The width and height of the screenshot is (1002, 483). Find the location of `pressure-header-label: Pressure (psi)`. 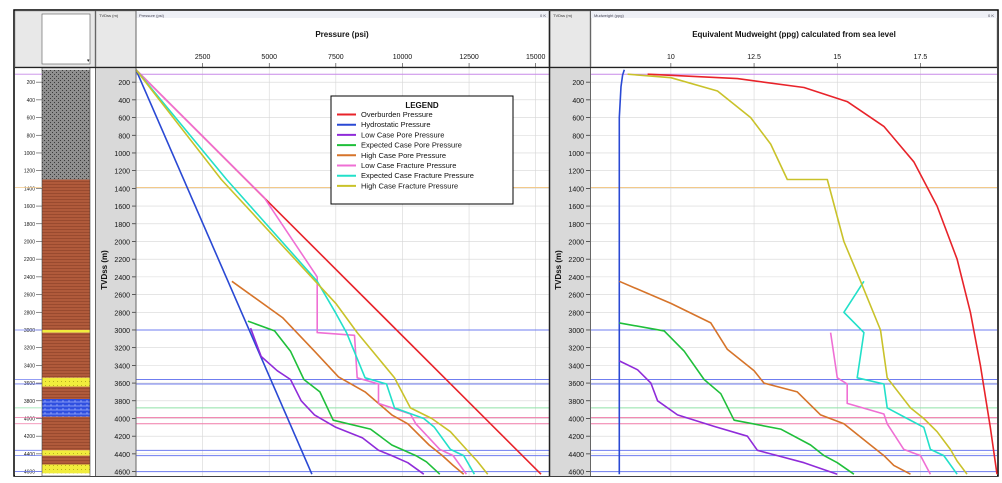

pressure-header-label: Pressure (psi) is located at coordinates (152, 15).